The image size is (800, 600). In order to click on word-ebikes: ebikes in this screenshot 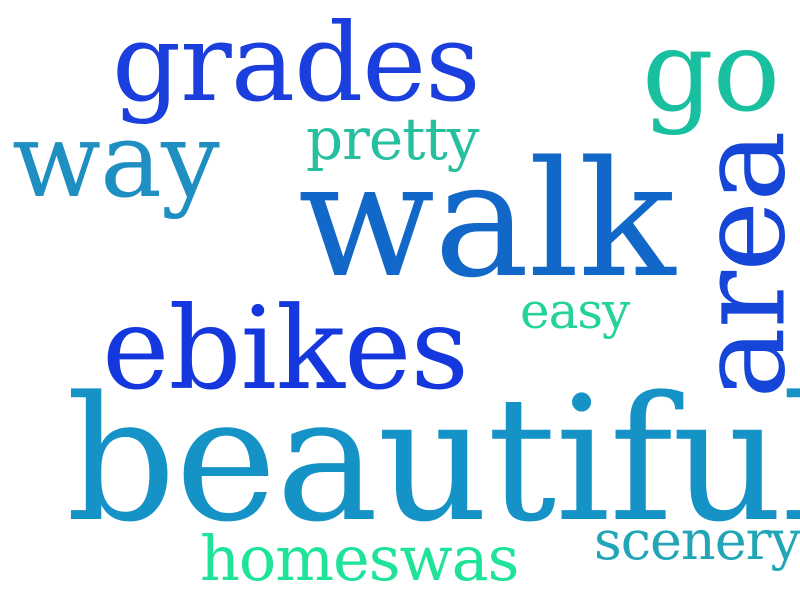, I will do `click(285, 348)`.